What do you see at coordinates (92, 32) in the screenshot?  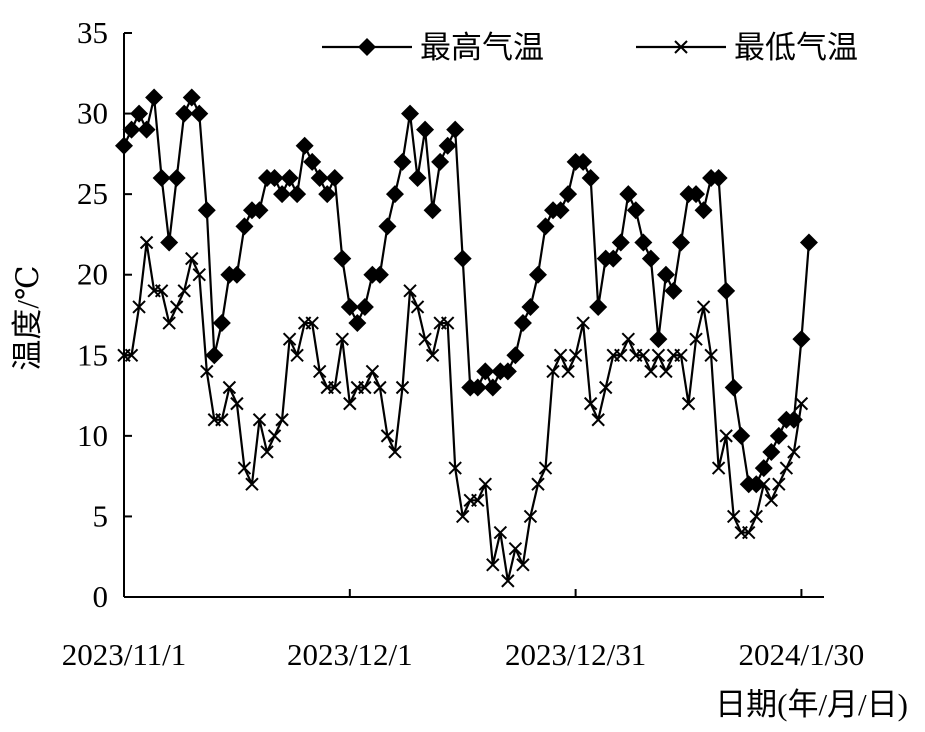 I see `y-tick-label: 35` at bounding box center [92, 32].